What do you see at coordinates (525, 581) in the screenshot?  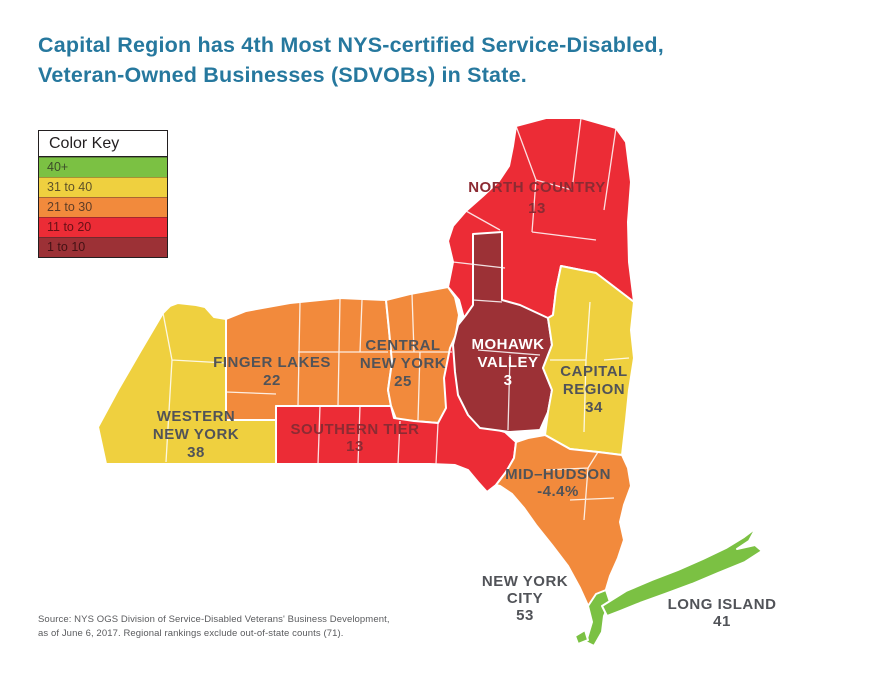 I see `label-new-york-city-name-1: NEW YORK` at bounding box center [525, 581].